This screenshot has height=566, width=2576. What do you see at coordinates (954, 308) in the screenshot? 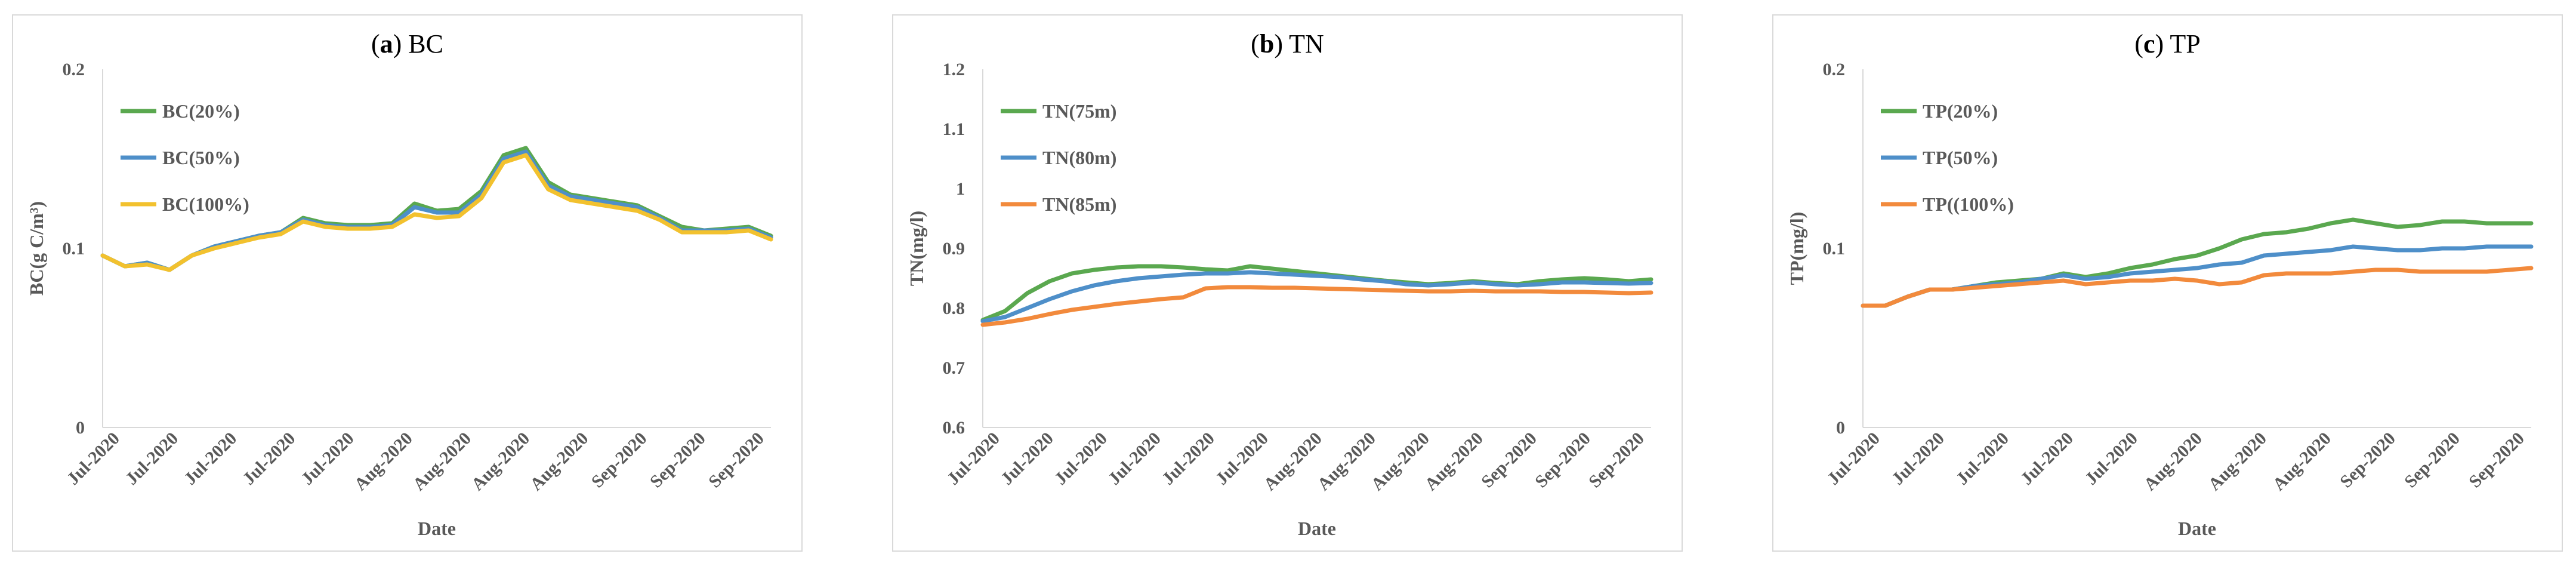
I see `y-tick-label: 0.8` at bounding box center [954, 308].